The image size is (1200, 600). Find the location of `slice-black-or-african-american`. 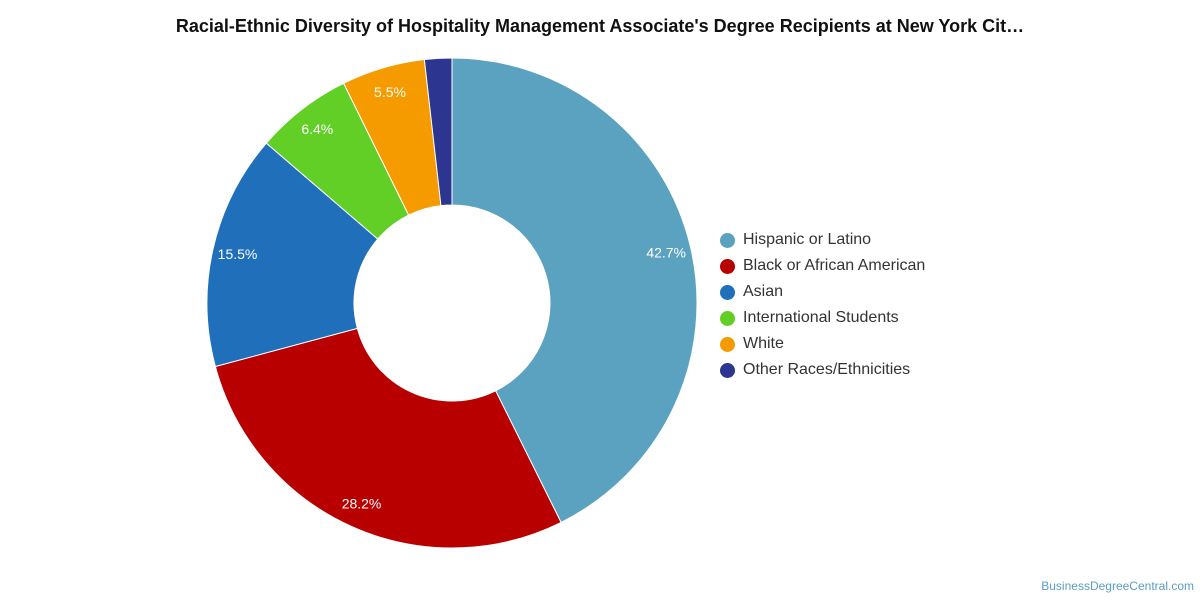

slice-black-or-african-american is located at coordinates (388, 438).